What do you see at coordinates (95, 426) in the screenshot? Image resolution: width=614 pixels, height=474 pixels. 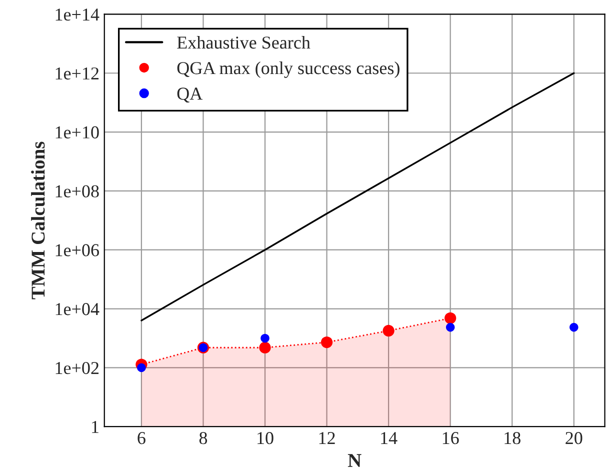 I see `y-tick-label: 1` at bounding box center [95, 426].